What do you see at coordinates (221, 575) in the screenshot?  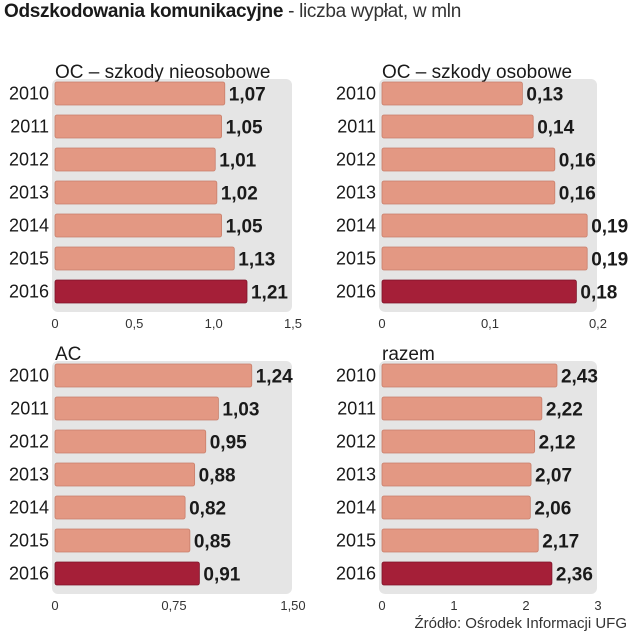 I see `value-label: 0,91` at bounding box center [221, 575].